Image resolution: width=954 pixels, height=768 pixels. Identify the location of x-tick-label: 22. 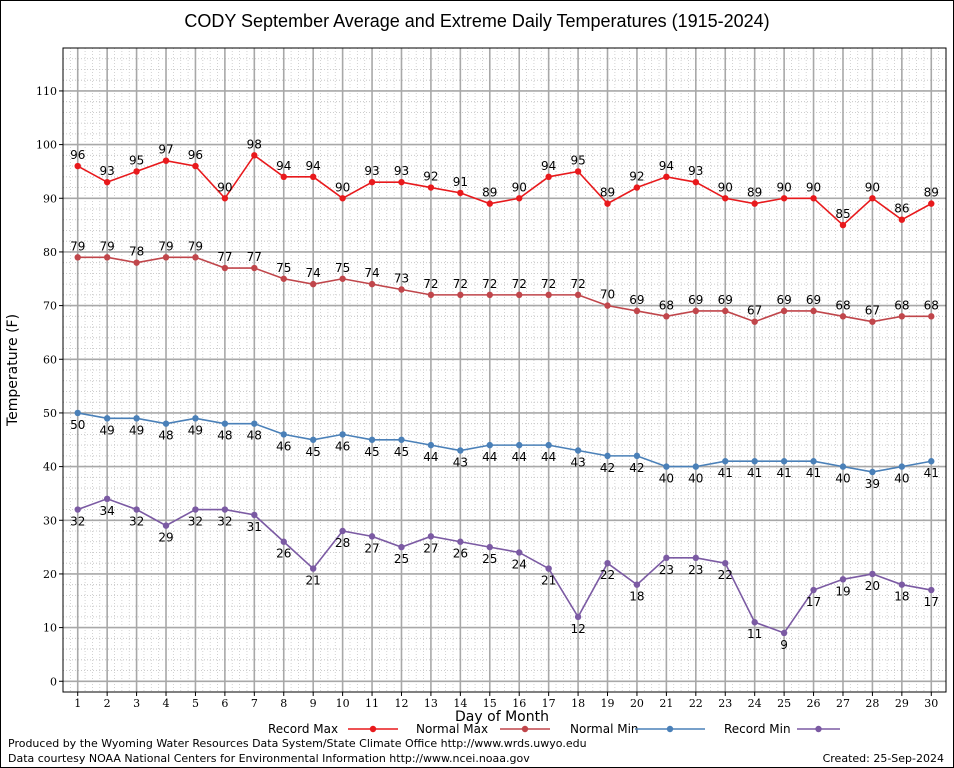
(696, 703).